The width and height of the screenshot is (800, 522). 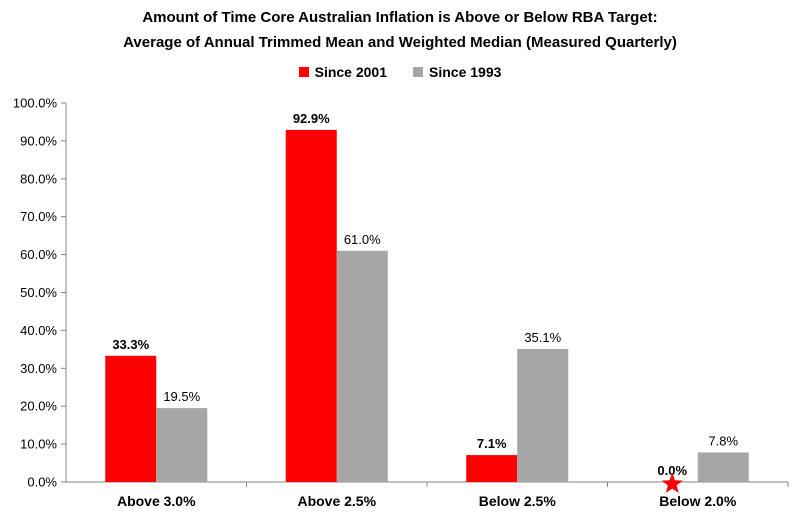 What do you see at coordinates (418, 72) in the screenshot?
I see `legend-swatch-since-1993` at bounding box center [418, 72].